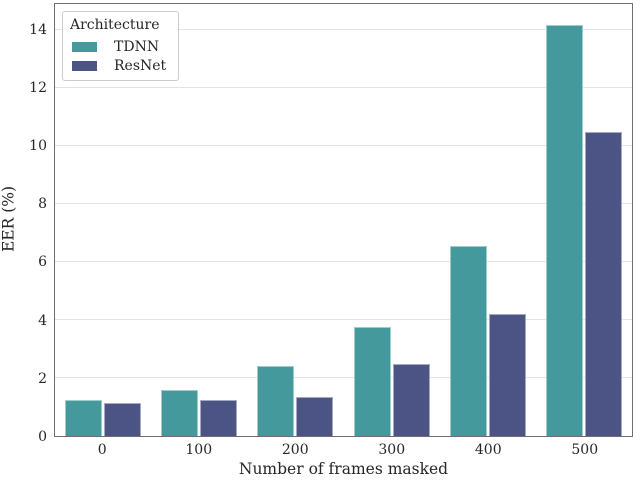 Image resolution: width=640 pixels, height=481 pixels. What do you see at coordinates (38, 29) in the screenshot?
I see `y-tick-14: 14` at bounding box center [38, 29].